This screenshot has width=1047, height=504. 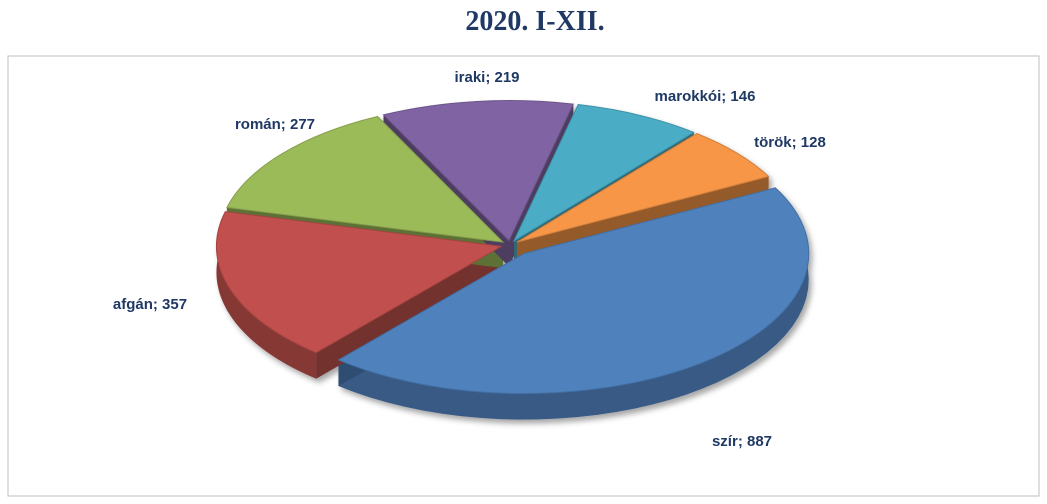 I want to click on data-label: szír; 887, so click(x=742, y=441).